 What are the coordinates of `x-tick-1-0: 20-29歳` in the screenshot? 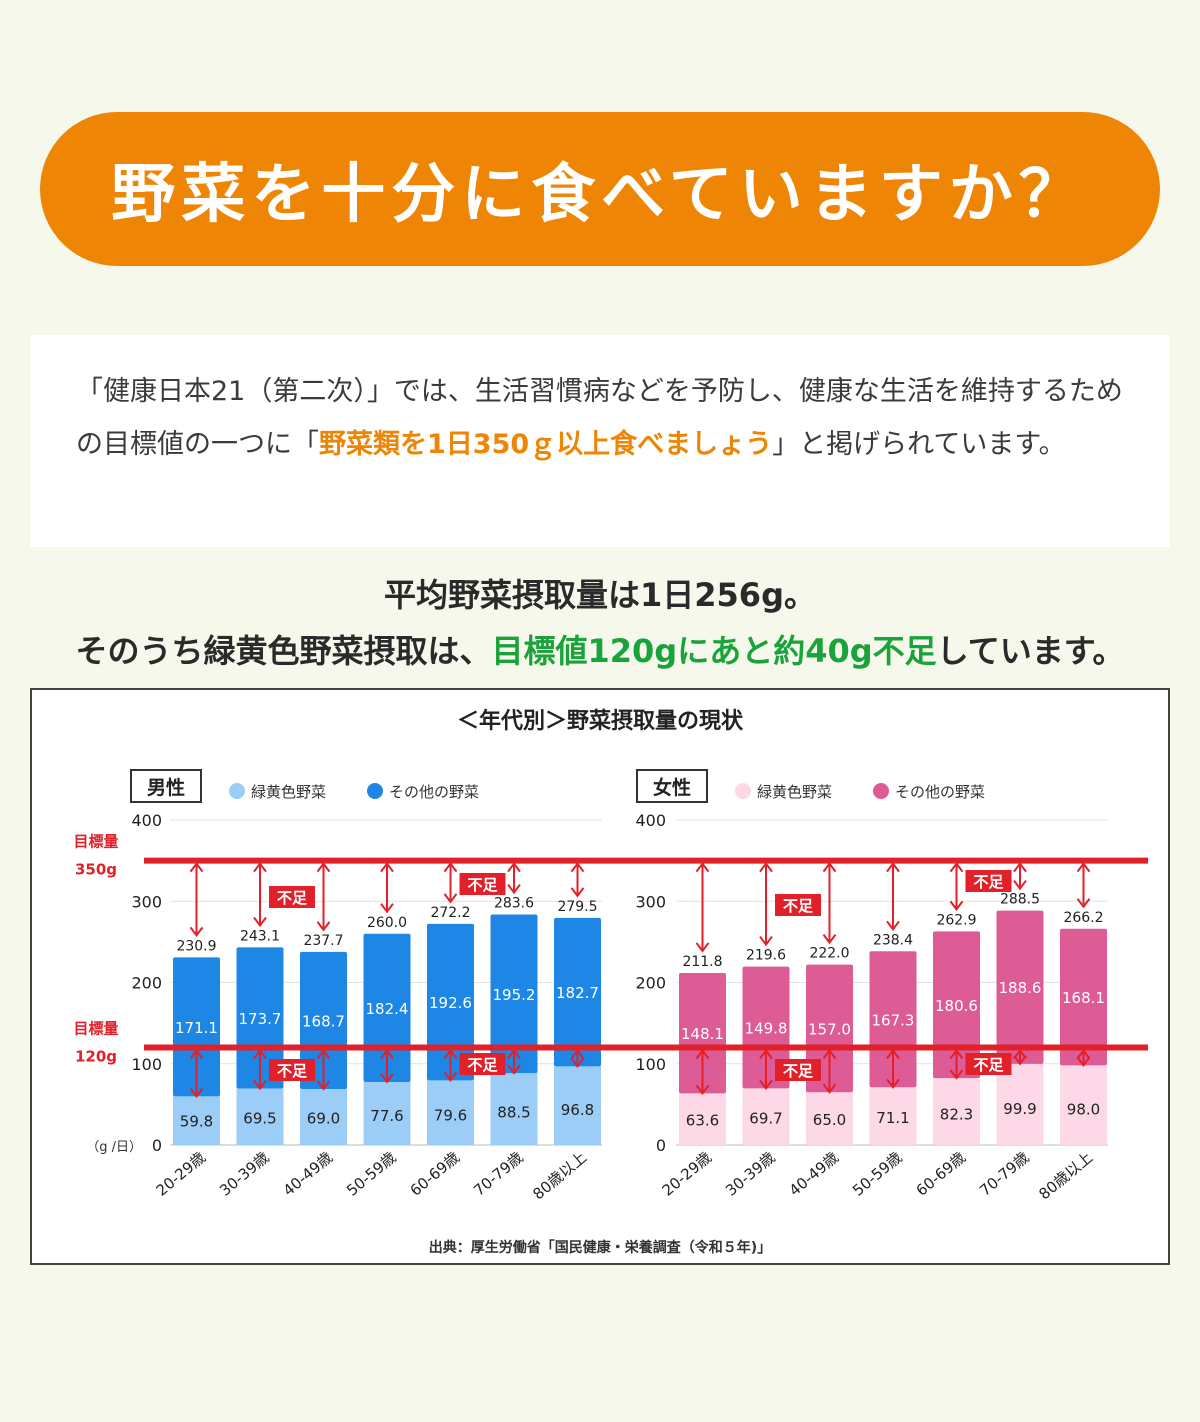 It's located at (687, 1173).